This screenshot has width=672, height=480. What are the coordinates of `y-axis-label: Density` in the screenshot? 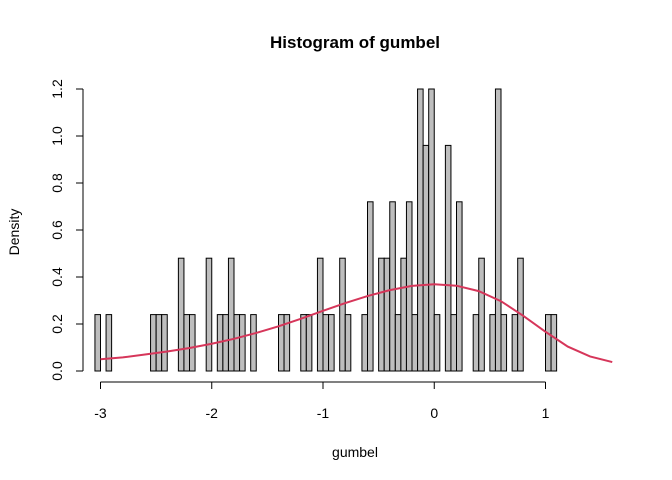 It's located at (14, 232).